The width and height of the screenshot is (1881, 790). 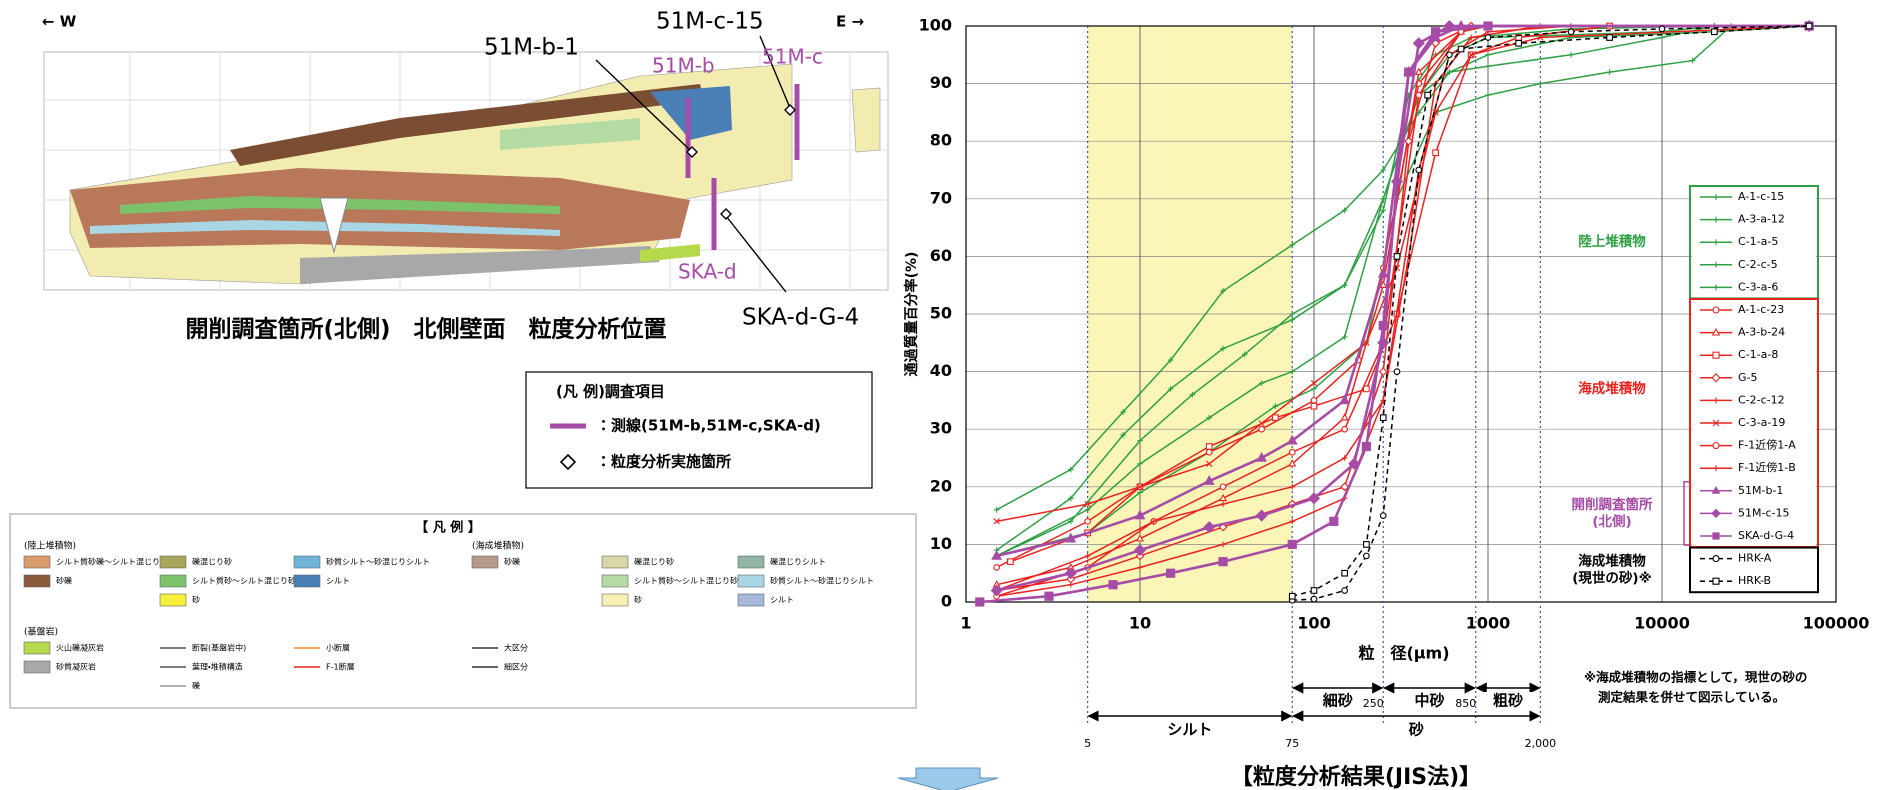 What do you see at coordinates (516, 648) in the screenshot?
I see `legend-entry-label: 大区分` at bounding box center [516, 648].